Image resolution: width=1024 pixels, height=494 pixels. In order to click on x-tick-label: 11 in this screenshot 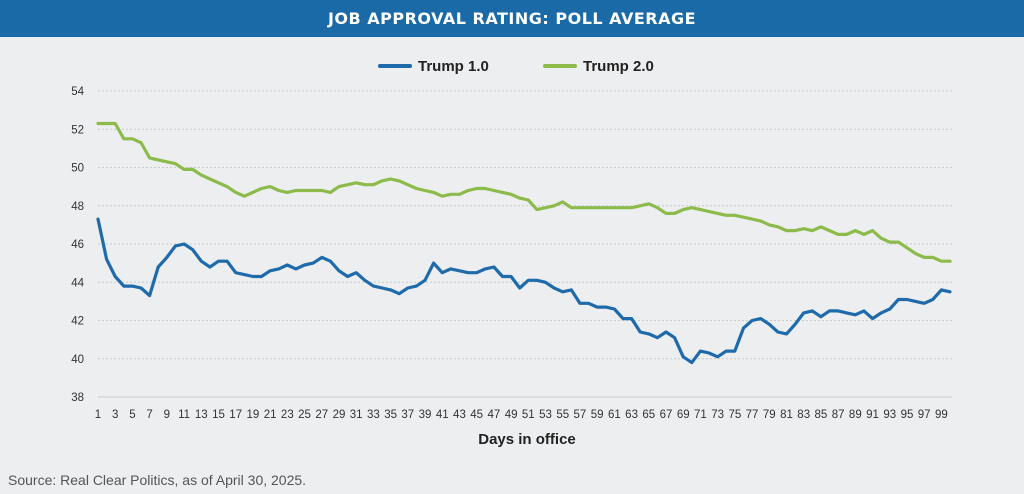, I will do `click(184, 415)`.